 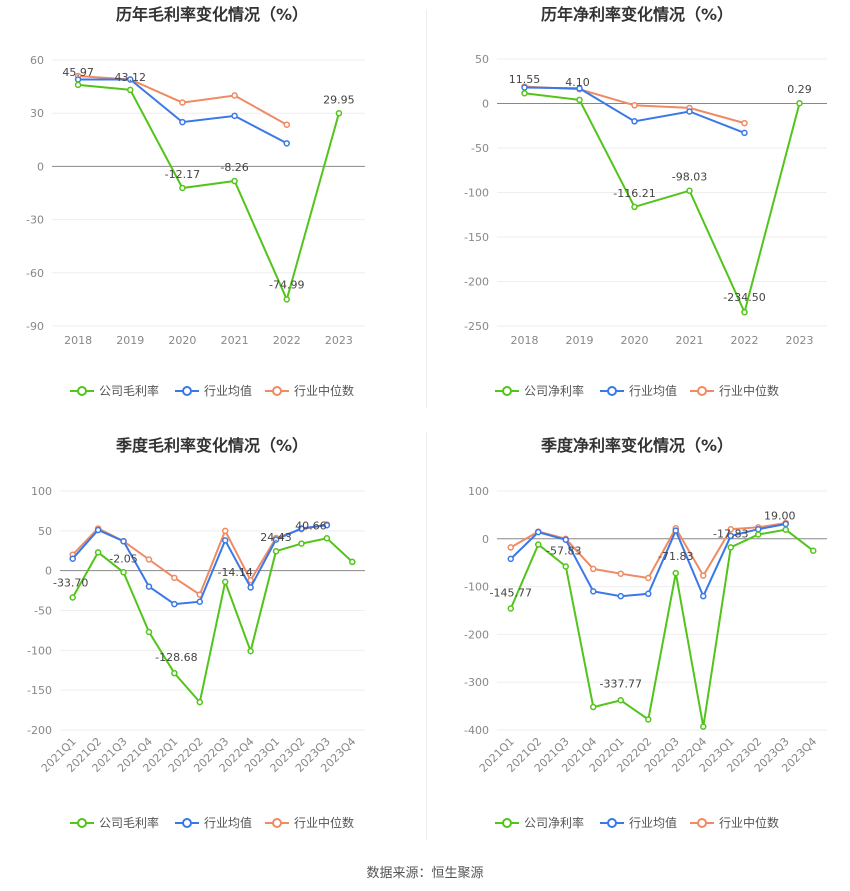 I want to click on data-label: -12.17, so click(x=182, y=174).